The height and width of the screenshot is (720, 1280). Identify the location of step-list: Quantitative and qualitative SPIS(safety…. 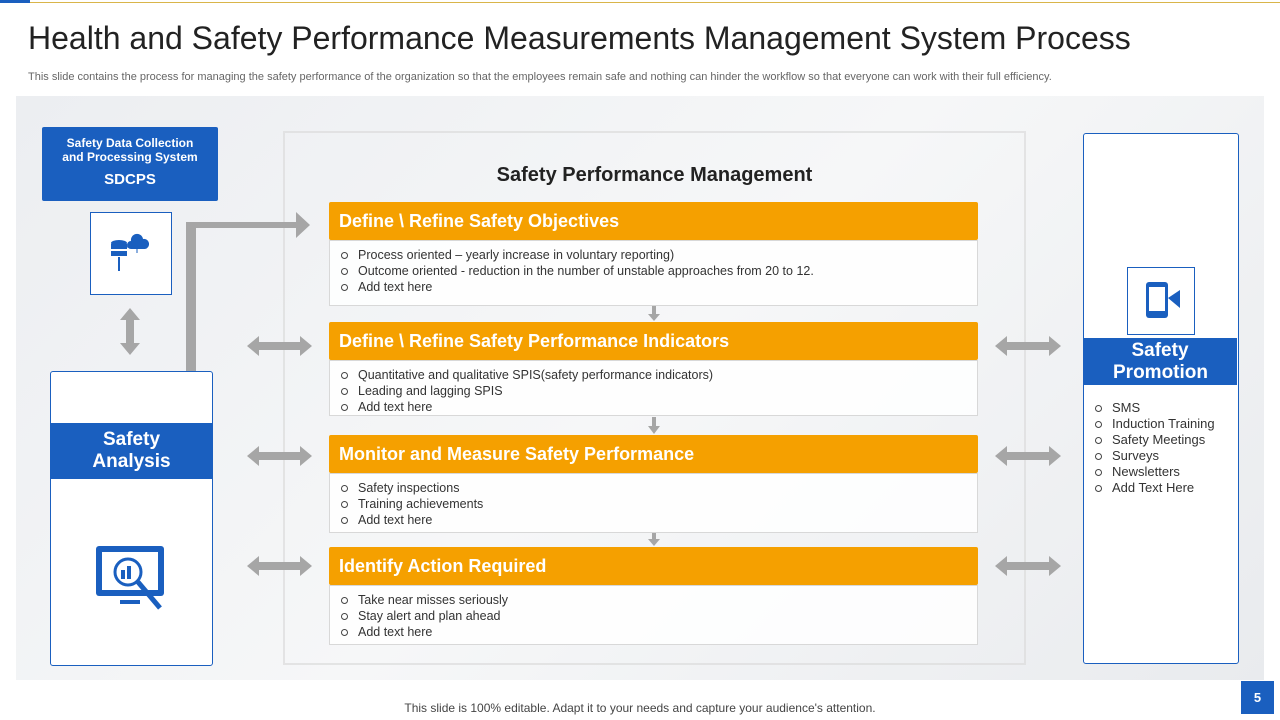
(653, 391).